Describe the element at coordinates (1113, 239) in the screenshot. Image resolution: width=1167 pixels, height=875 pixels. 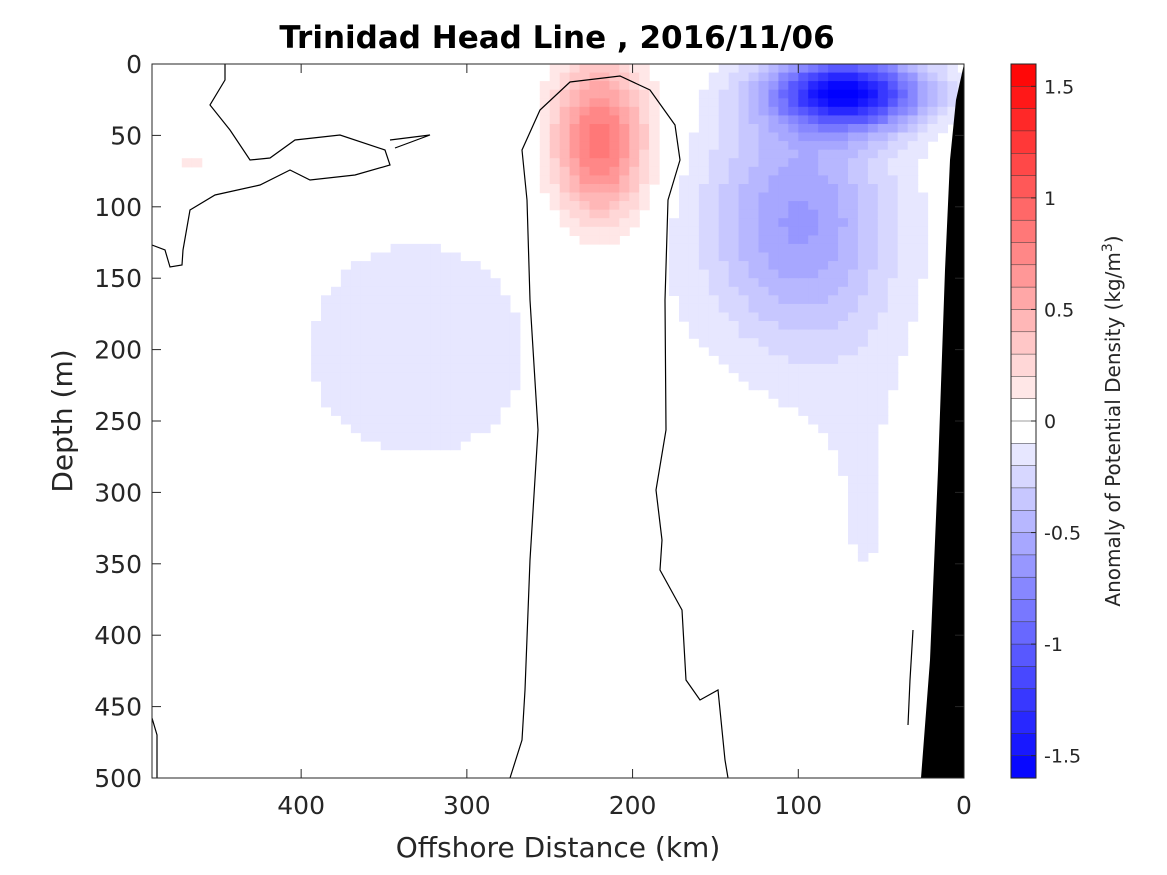
I see `colorbar-label-close: )` at that location.